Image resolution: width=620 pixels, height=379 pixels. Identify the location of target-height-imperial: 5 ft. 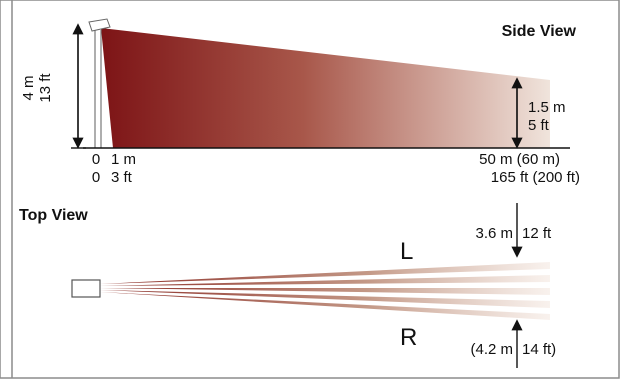
(539, 125).